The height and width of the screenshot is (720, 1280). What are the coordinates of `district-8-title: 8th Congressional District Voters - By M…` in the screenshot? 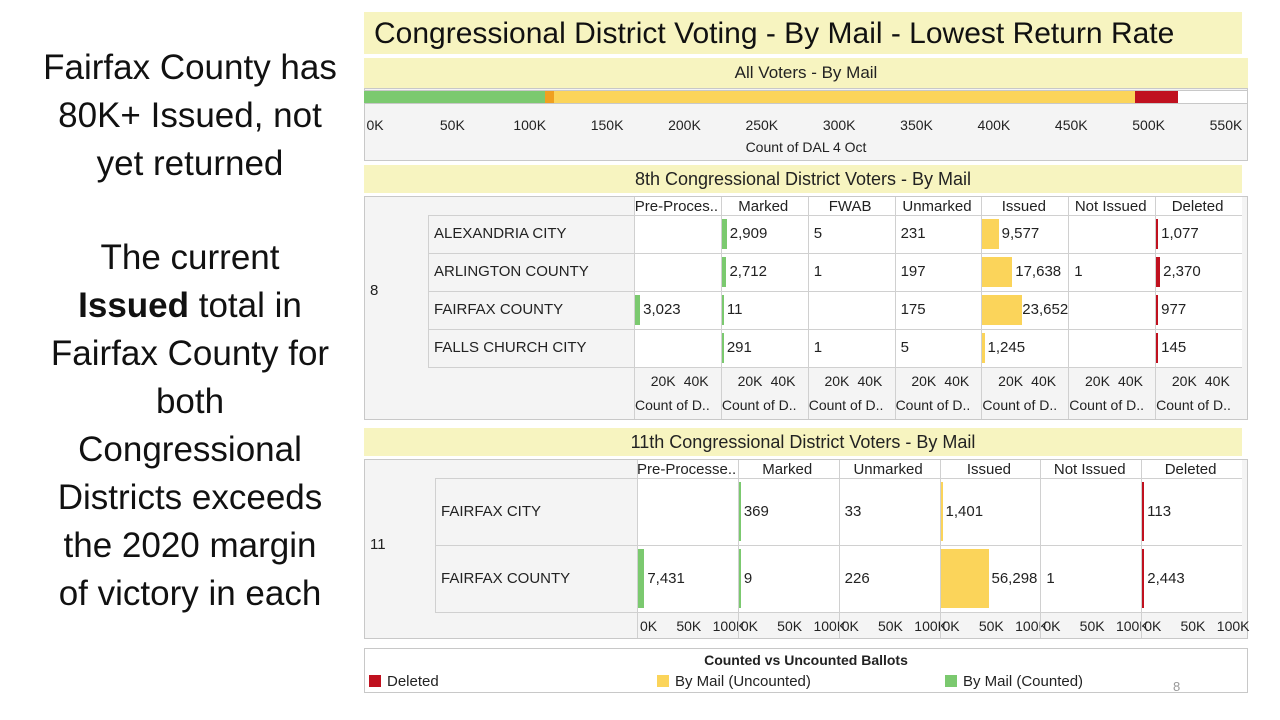 It's located at (803, 179).